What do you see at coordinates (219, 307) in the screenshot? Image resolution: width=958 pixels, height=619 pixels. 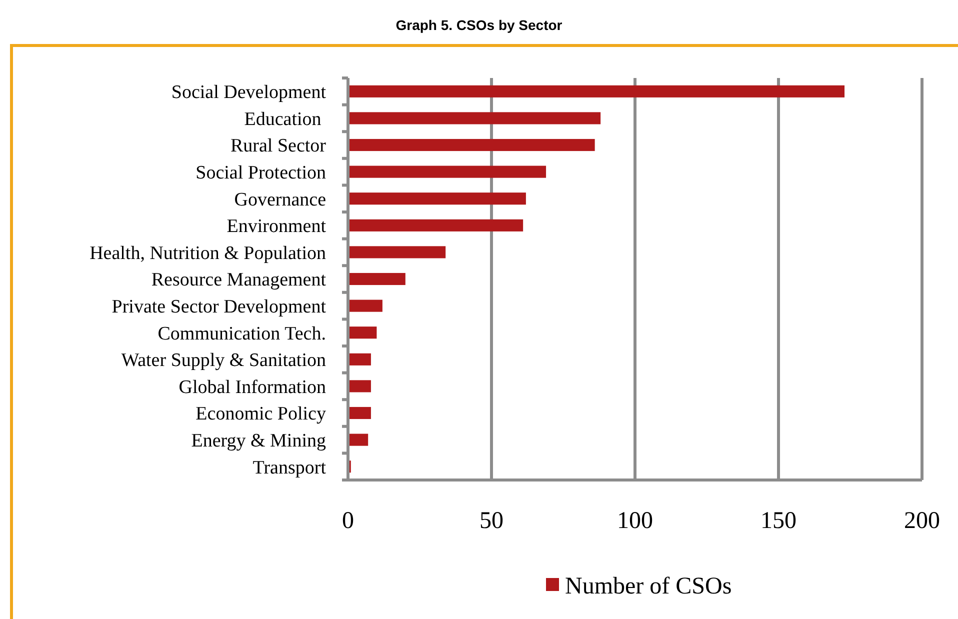 I see `y-tick-label: Private Sector Development` at bounding box center [219, 307].